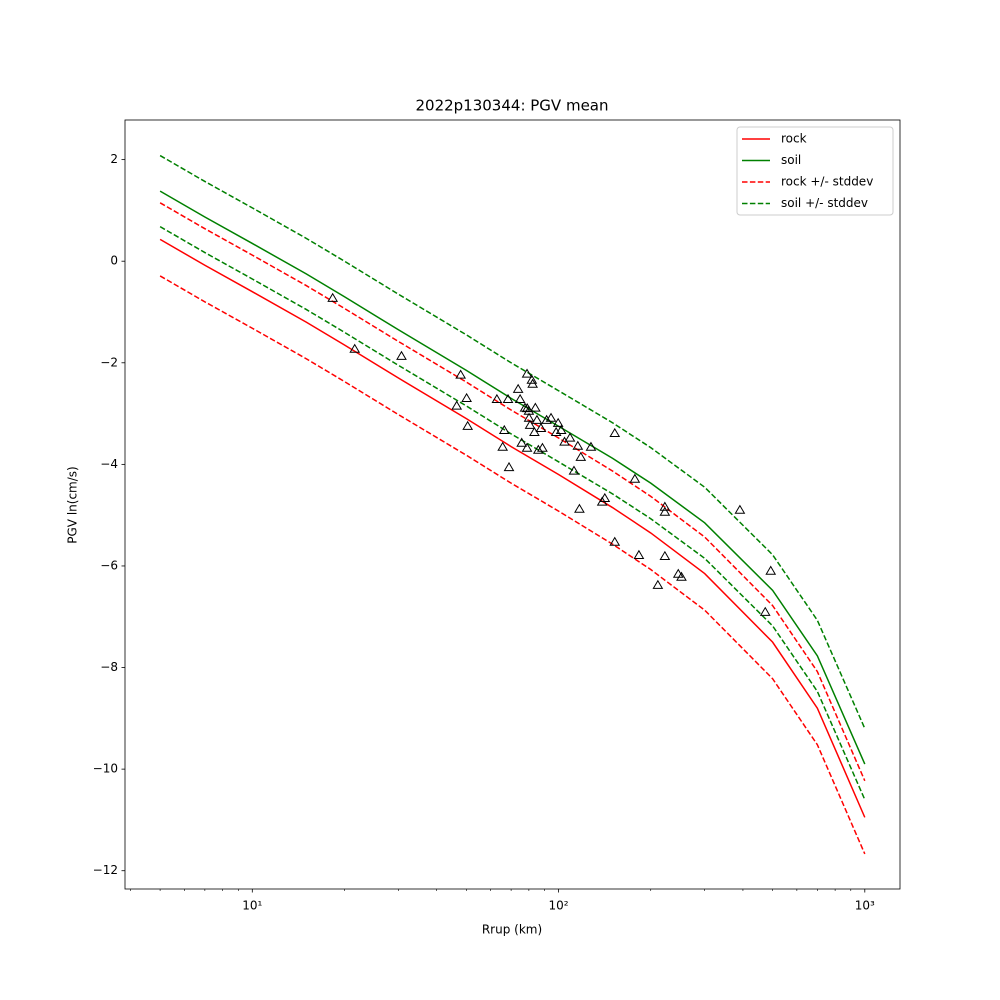 This screenshot has height=1000, width=1000. Describe the element at coordinates (865, 906) in the screenshot. I see `x-tick-label: 10³` at that location.